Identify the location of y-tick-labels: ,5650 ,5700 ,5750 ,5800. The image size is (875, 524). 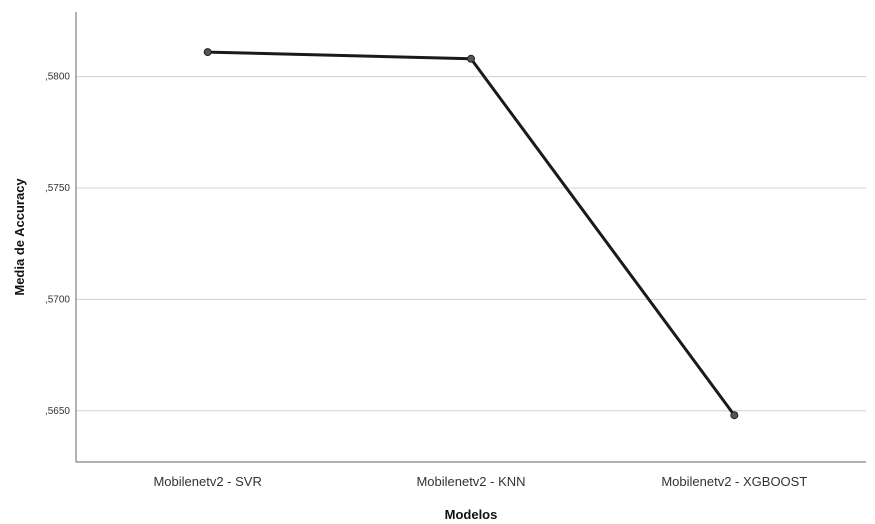
(57, 244).